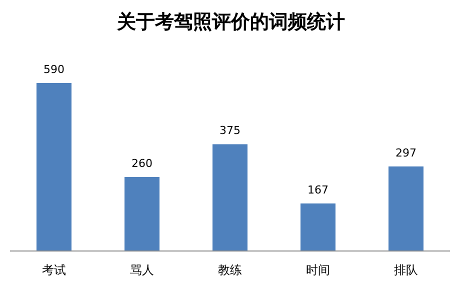 Image resolution: width=462 pixels, height=282 pixels. I want to click on x-tick-label: 教练, so click(230, 270).